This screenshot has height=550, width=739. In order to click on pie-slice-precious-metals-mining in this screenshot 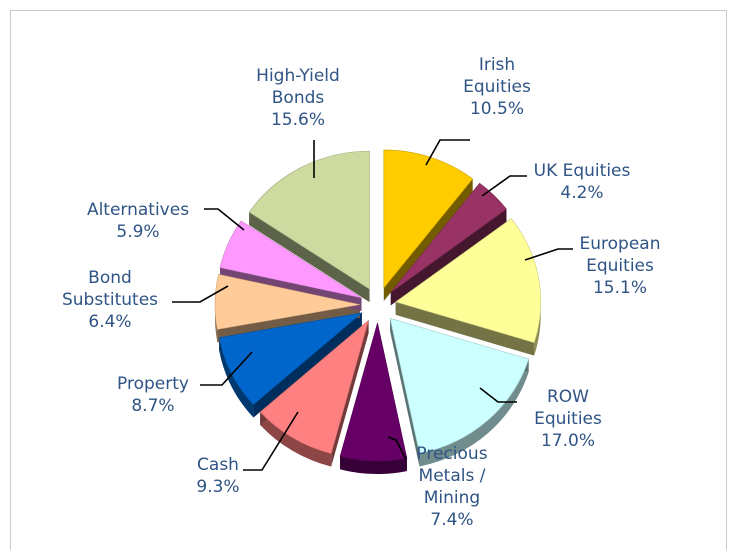, I will do `click(373, 392)`.